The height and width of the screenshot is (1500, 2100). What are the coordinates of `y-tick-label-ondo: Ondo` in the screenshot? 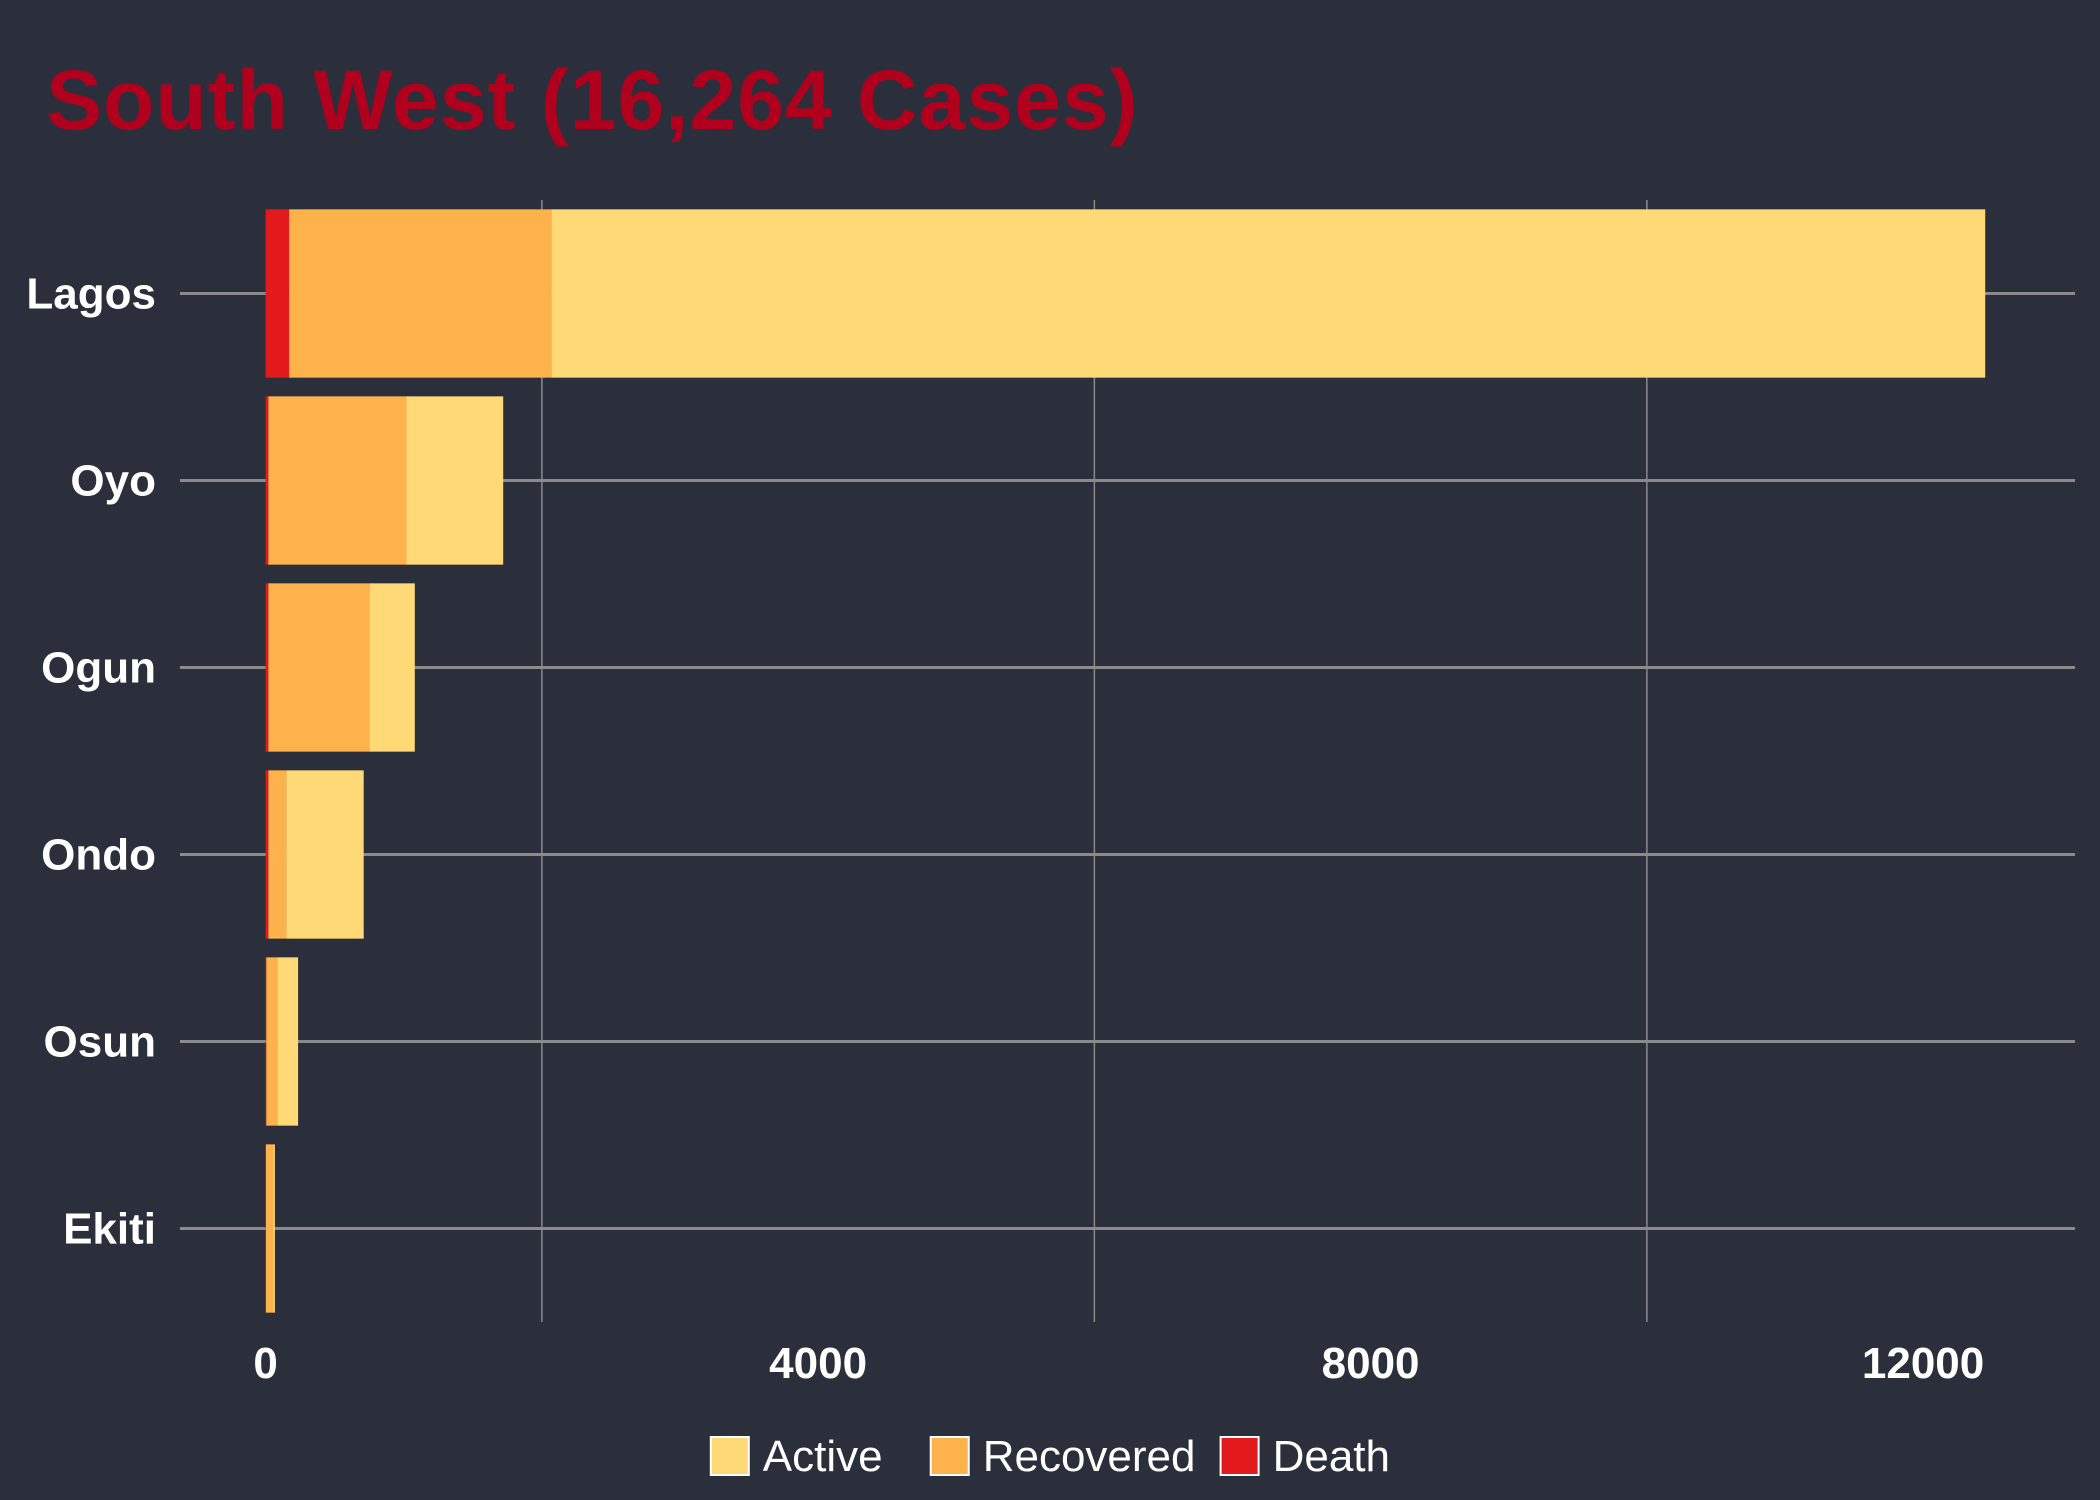 It's located at (98, 855).